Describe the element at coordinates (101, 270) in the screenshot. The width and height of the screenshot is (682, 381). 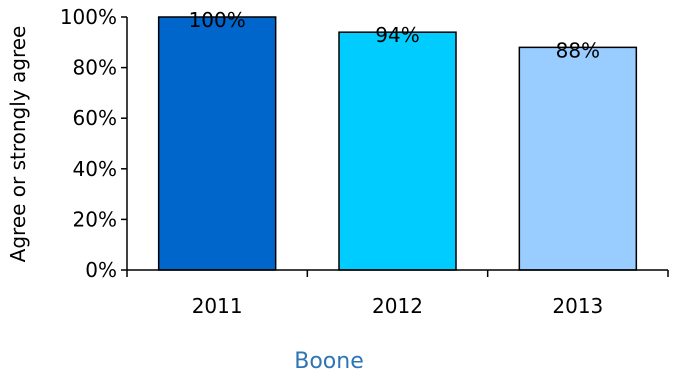
I see `y-tick-label: 0%` at that location.